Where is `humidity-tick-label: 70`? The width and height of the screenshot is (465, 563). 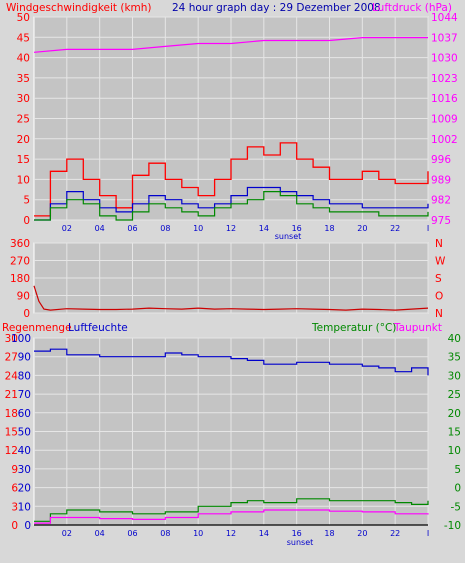 humidity-tick-label: 70 is located at coordinates (24, 395).